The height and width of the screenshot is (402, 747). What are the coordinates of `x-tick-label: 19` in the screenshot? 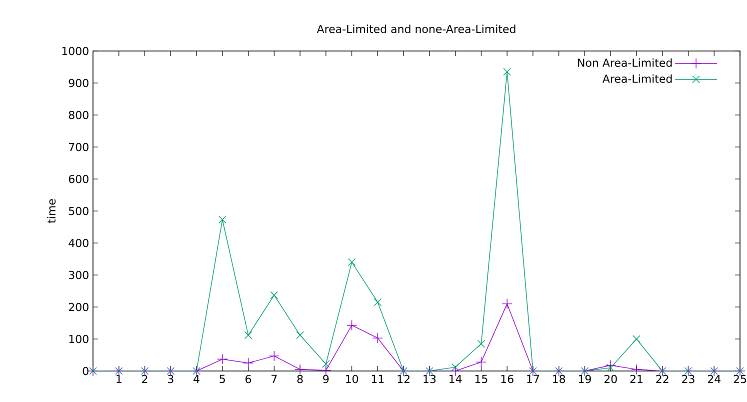 It's located at (584, 379).